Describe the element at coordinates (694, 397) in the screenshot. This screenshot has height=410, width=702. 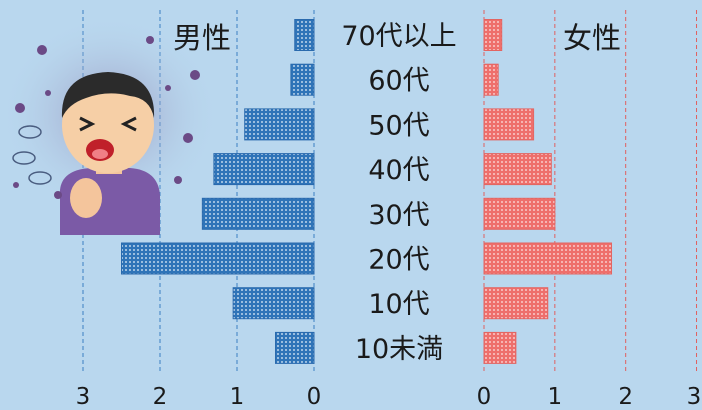
I see `female-tick-label: 3` at that location.